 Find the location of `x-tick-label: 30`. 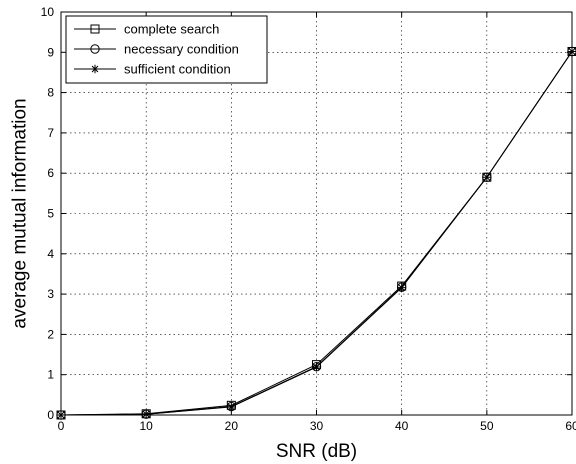

x-tick-label: 30 is located at coordinates (317, 426).